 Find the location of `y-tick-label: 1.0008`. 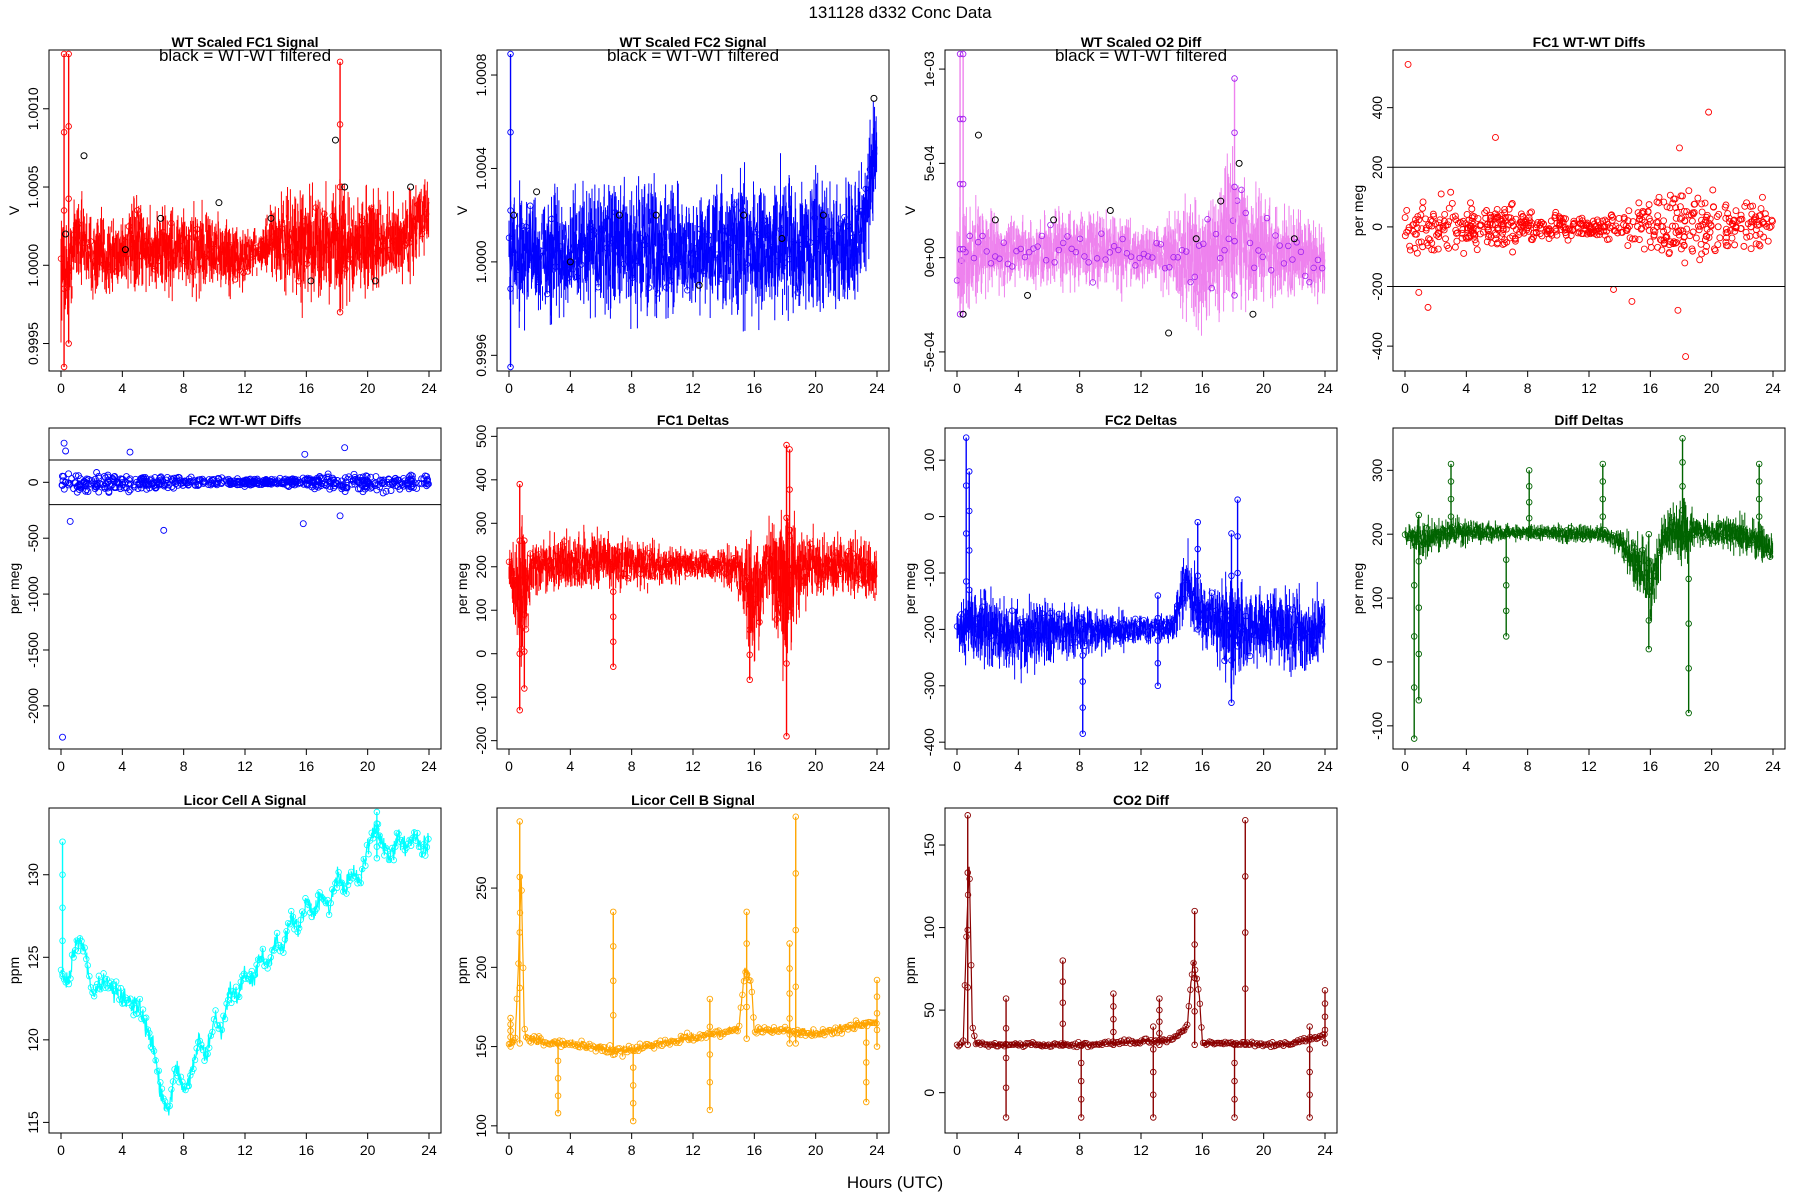

y-tick-label: 1.0008 is located at coordinates (481, 74).